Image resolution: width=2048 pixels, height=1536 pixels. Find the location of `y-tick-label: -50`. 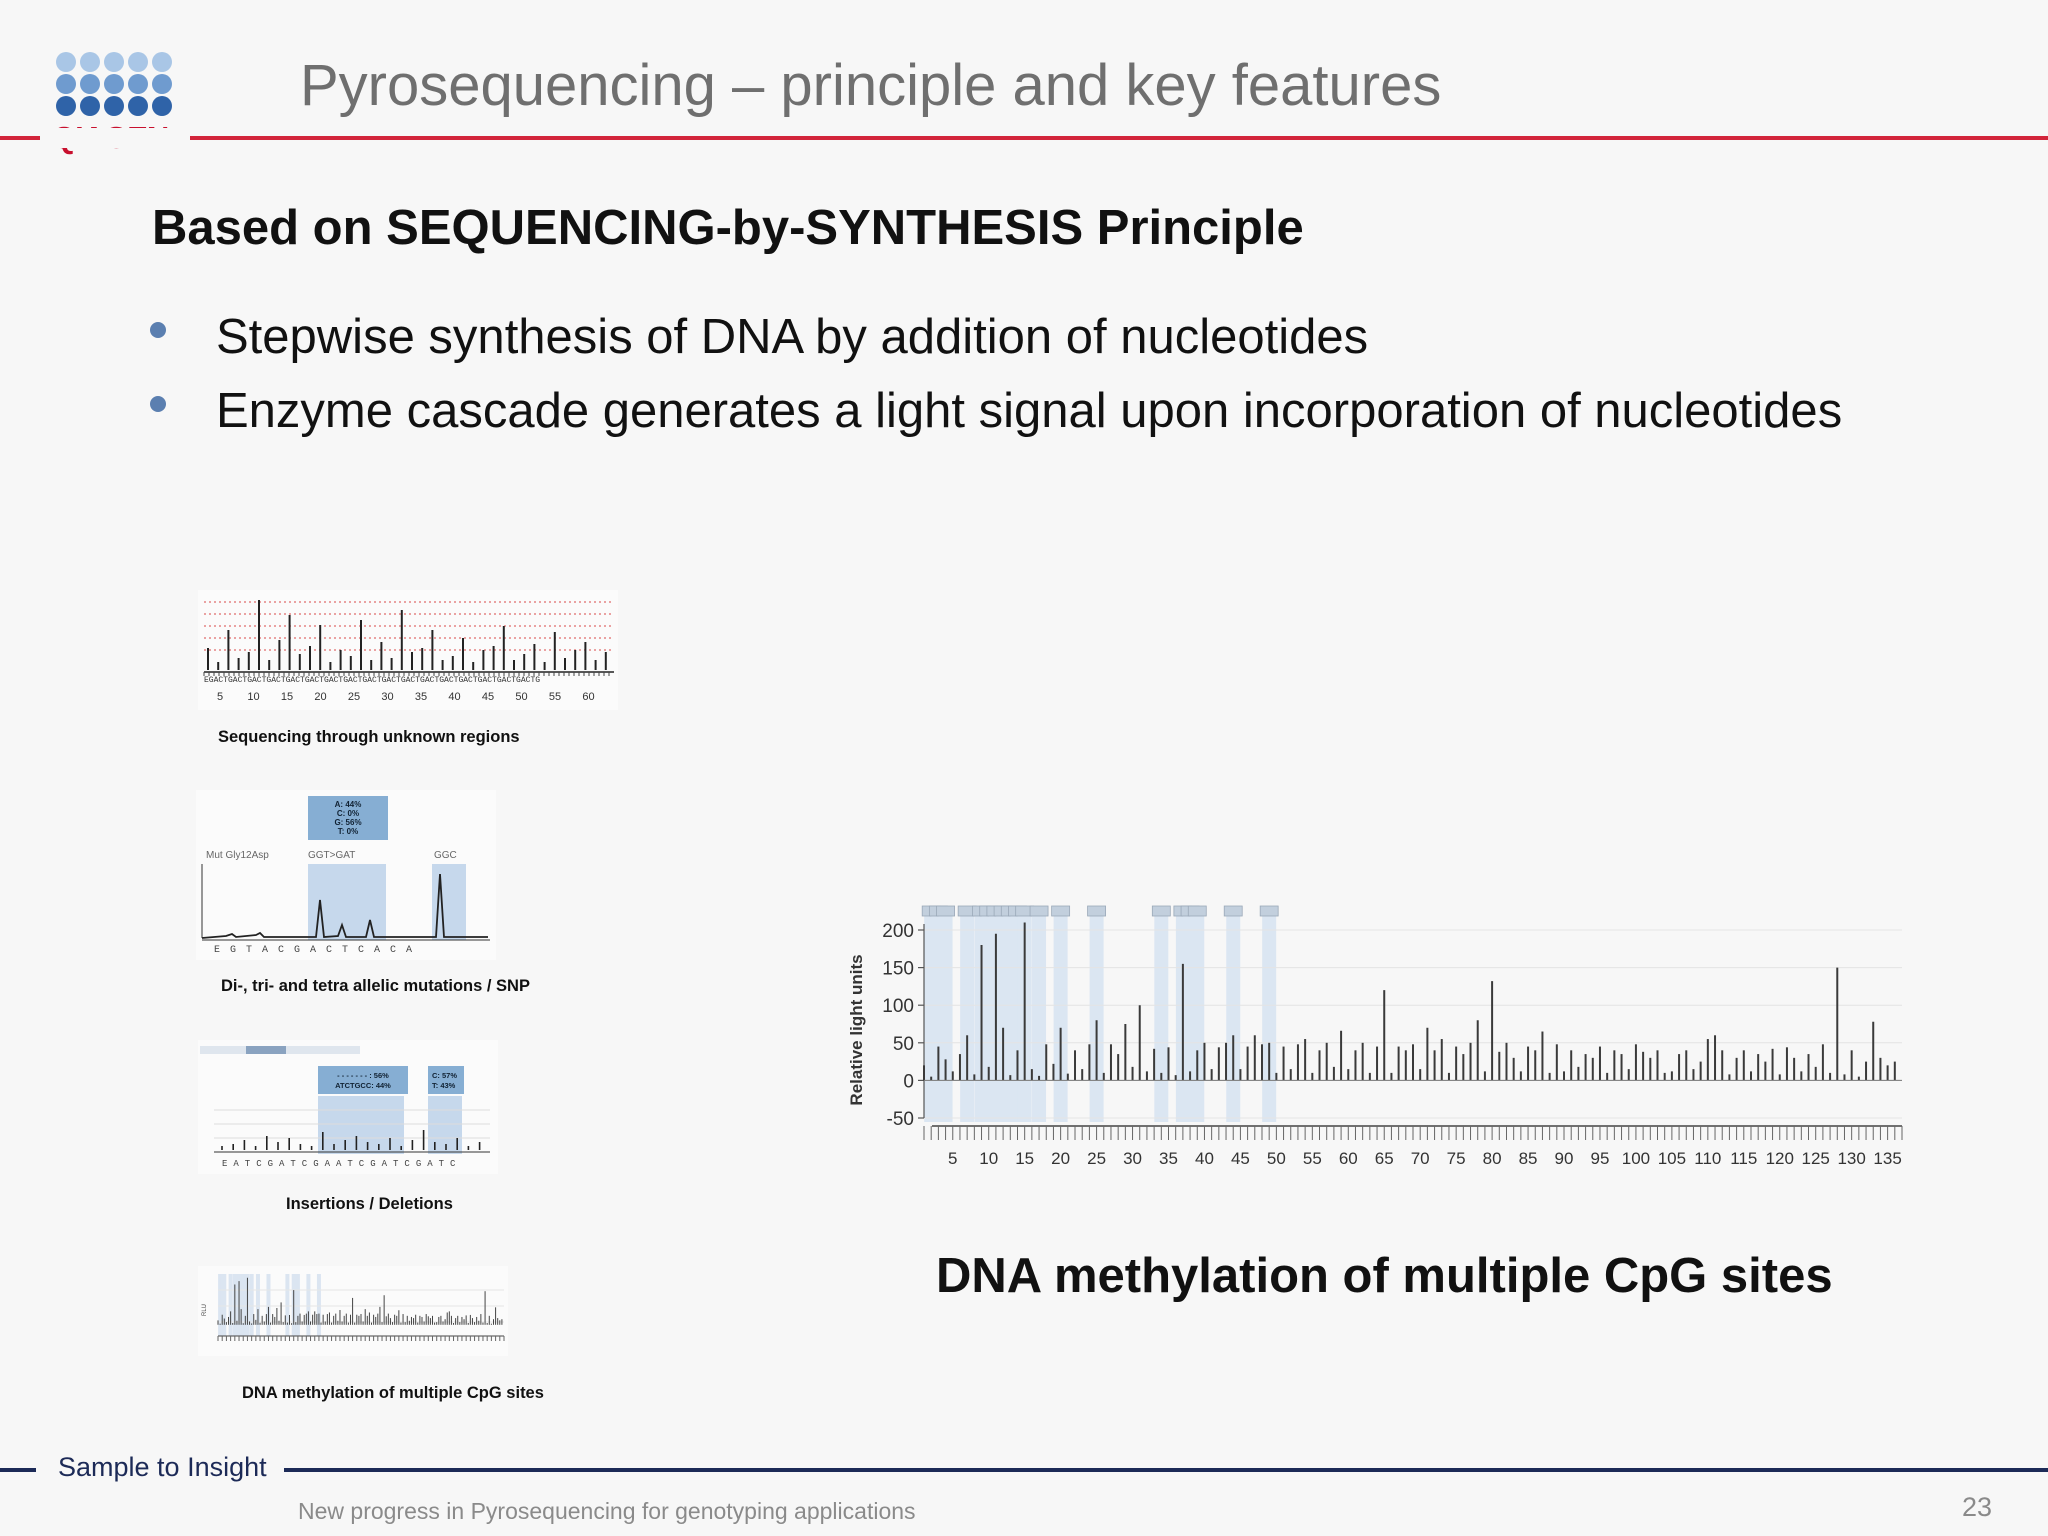

y-tick-label: -50 is located at coordinates (900, 1119).